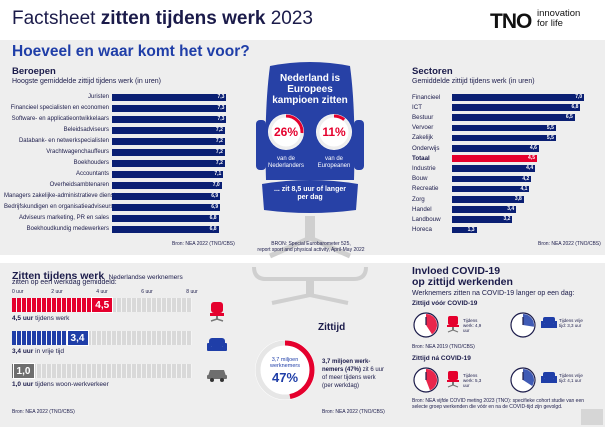 This screenshot has height=427, width=605. Describe the element at coordinates (418, 199) in the screenshot. I see `sector-label: Zorg` at that location.